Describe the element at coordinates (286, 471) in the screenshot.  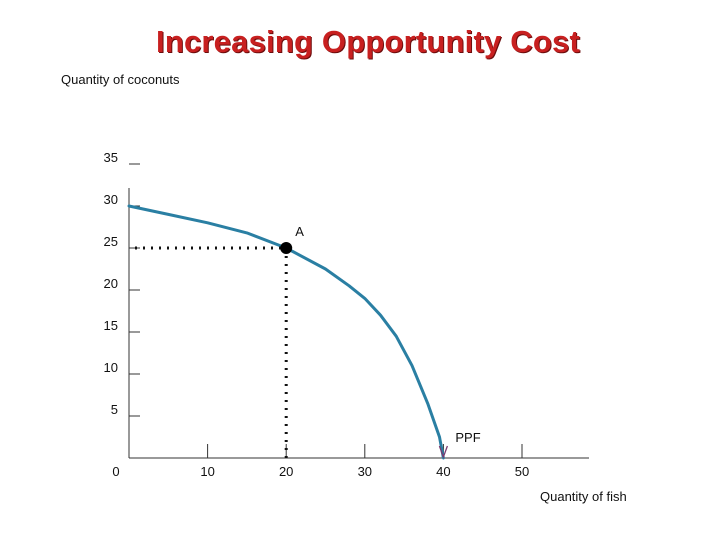
I see `x-tick-label: 20` at that location.